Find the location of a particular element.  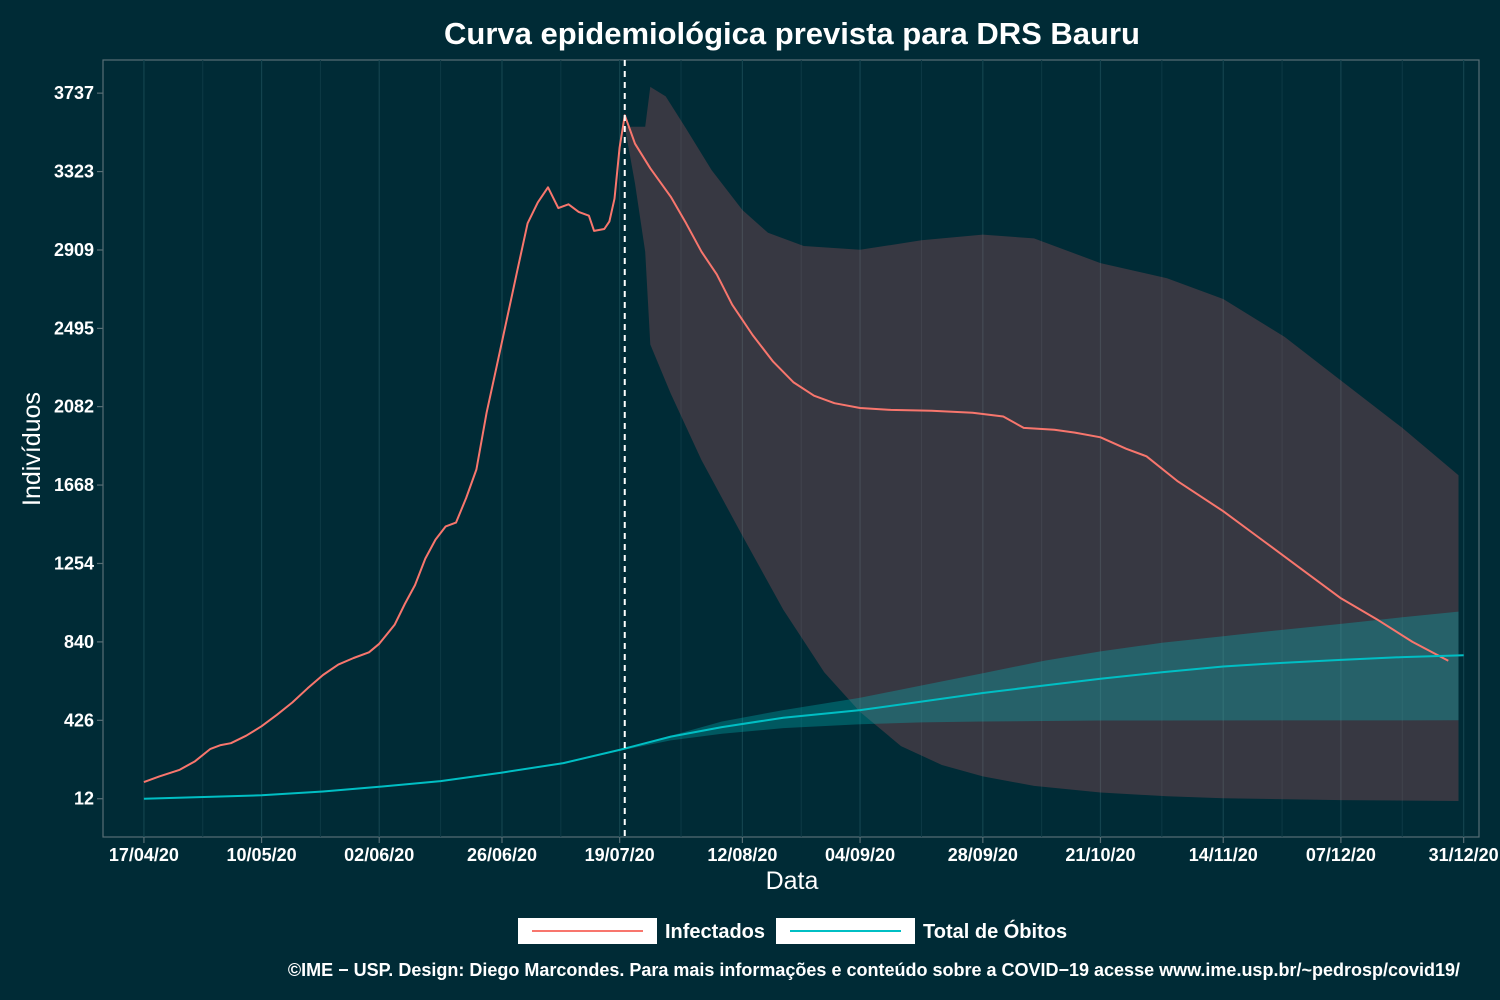

x-tick-label: 10/05/20 is located at coordinates (262, 855).